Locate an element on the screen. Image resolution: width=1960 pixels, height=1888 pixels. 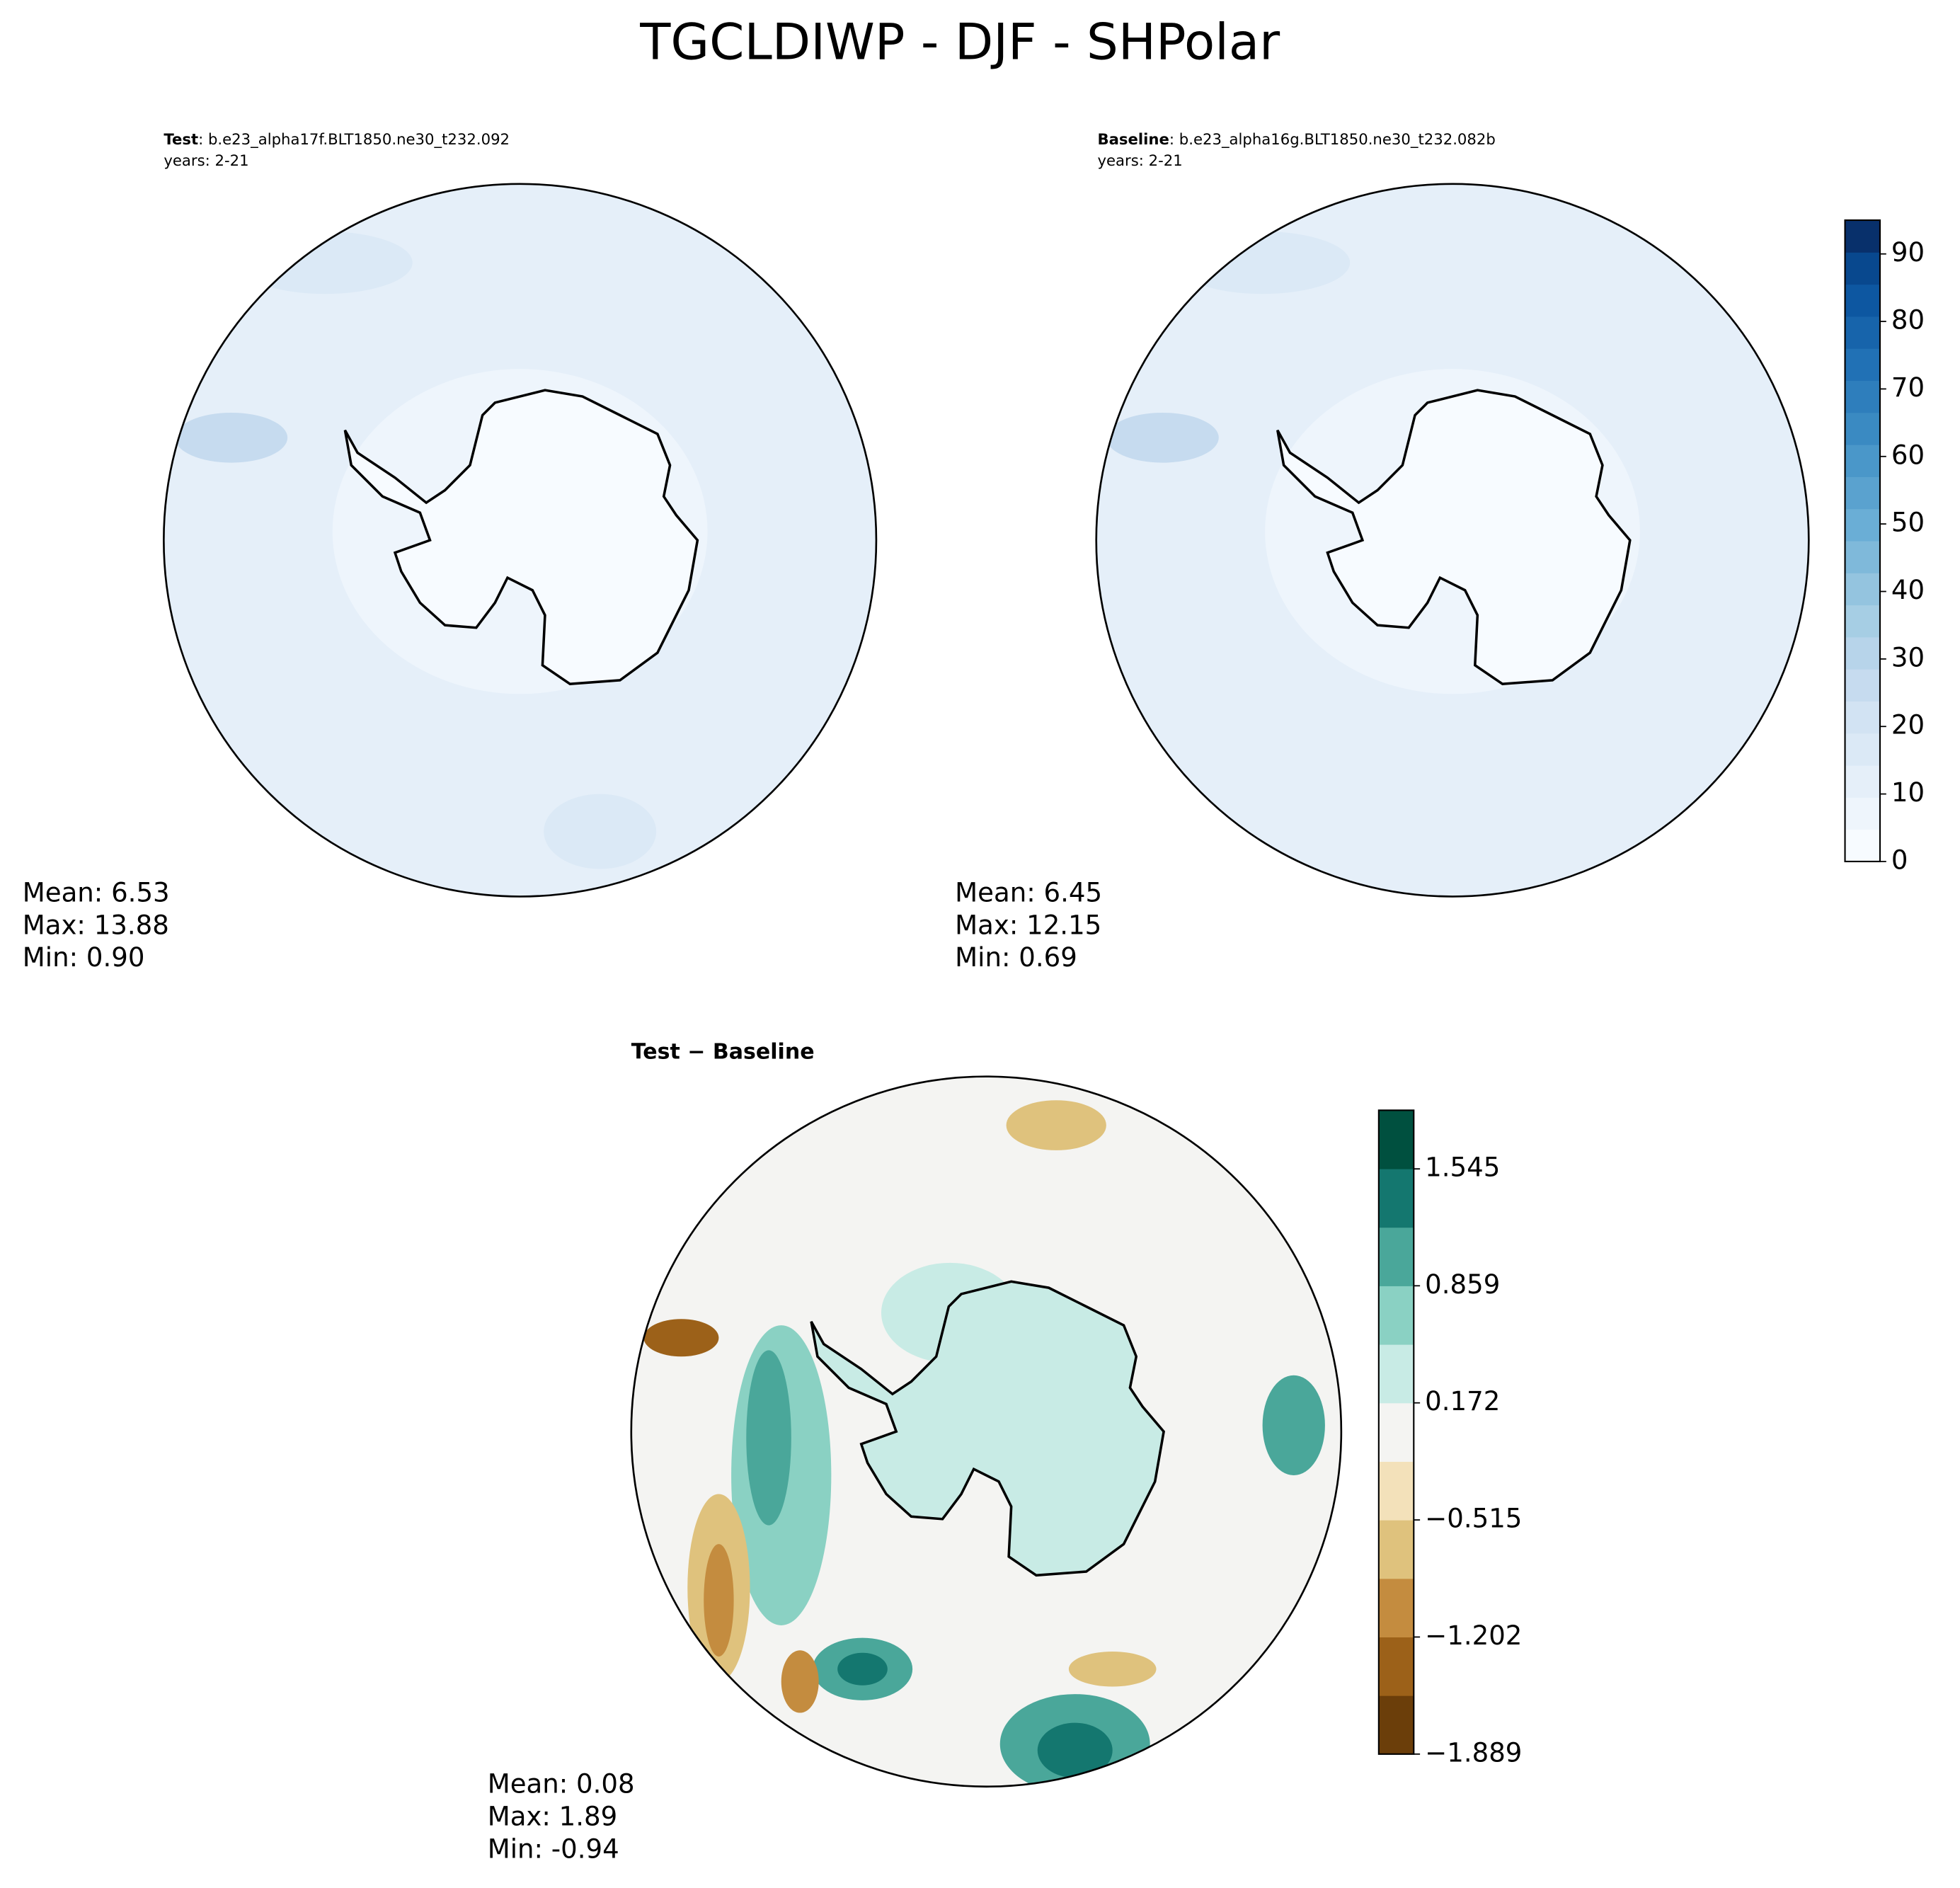
colorbar-tick-label: 80 is located at coordinates (1908, 321).